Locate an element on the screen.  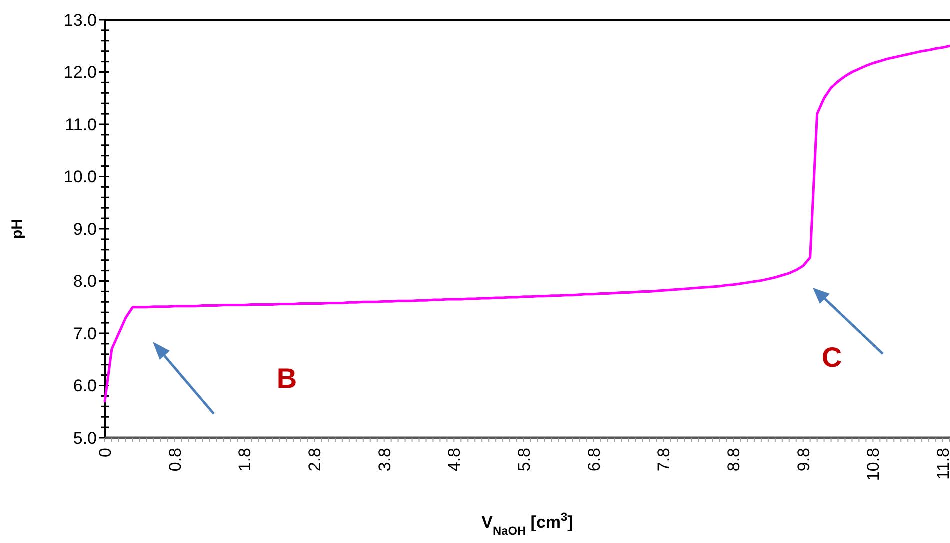
x-tick-label: 9.8 is located at coordinates (804, 460).